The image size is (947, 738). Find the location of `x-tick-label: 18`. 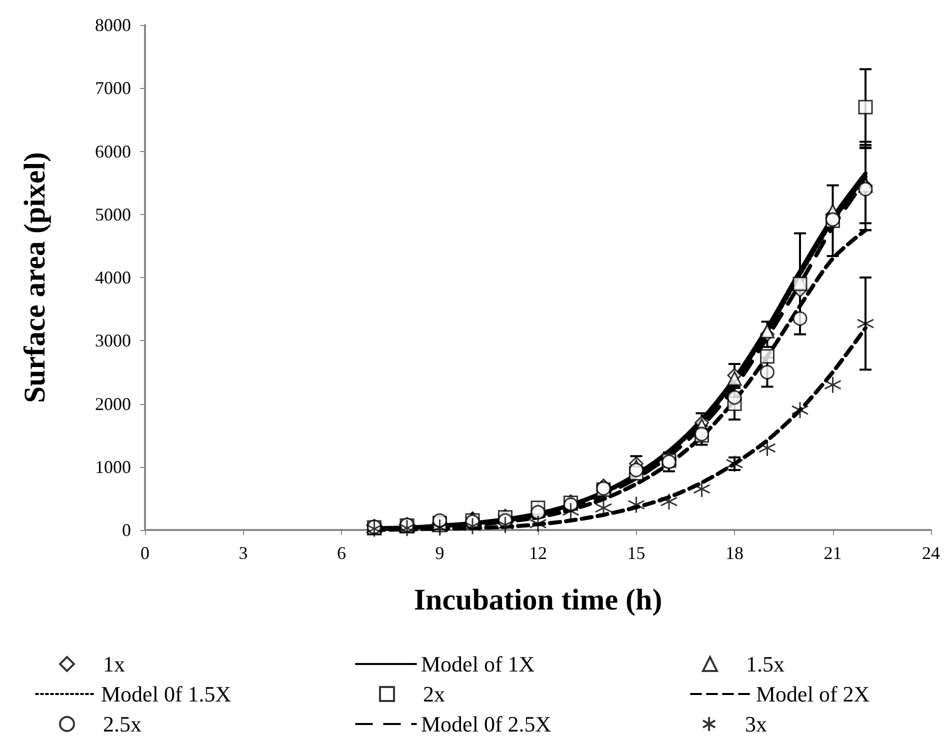

x-tick-label: 18 is located at coordinates (735, 553).